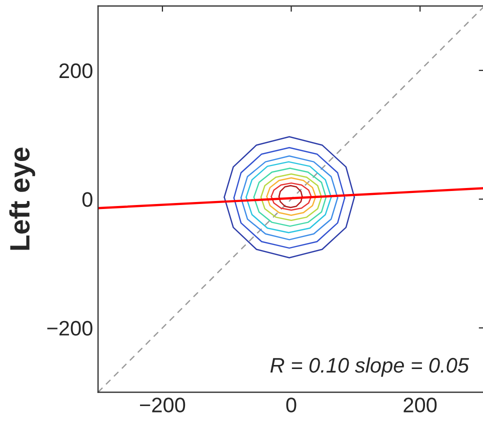 The height and width of the screenshot is (432, 483). I want to click on y-tick-label: 0, so click(87, 199).